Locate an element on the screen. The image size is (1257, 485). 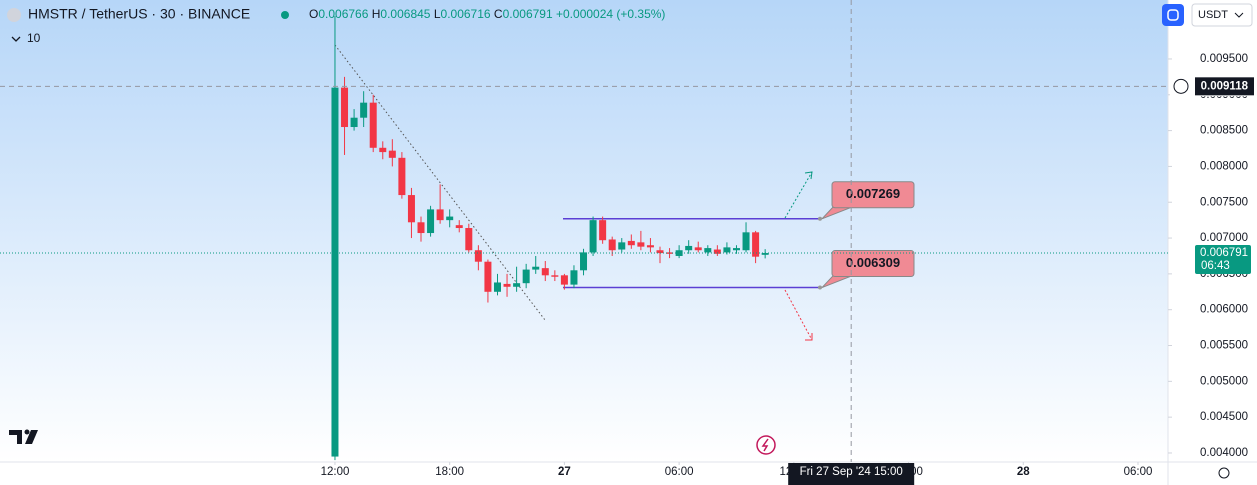
settings-gear is located at coordinates (1224, 473).